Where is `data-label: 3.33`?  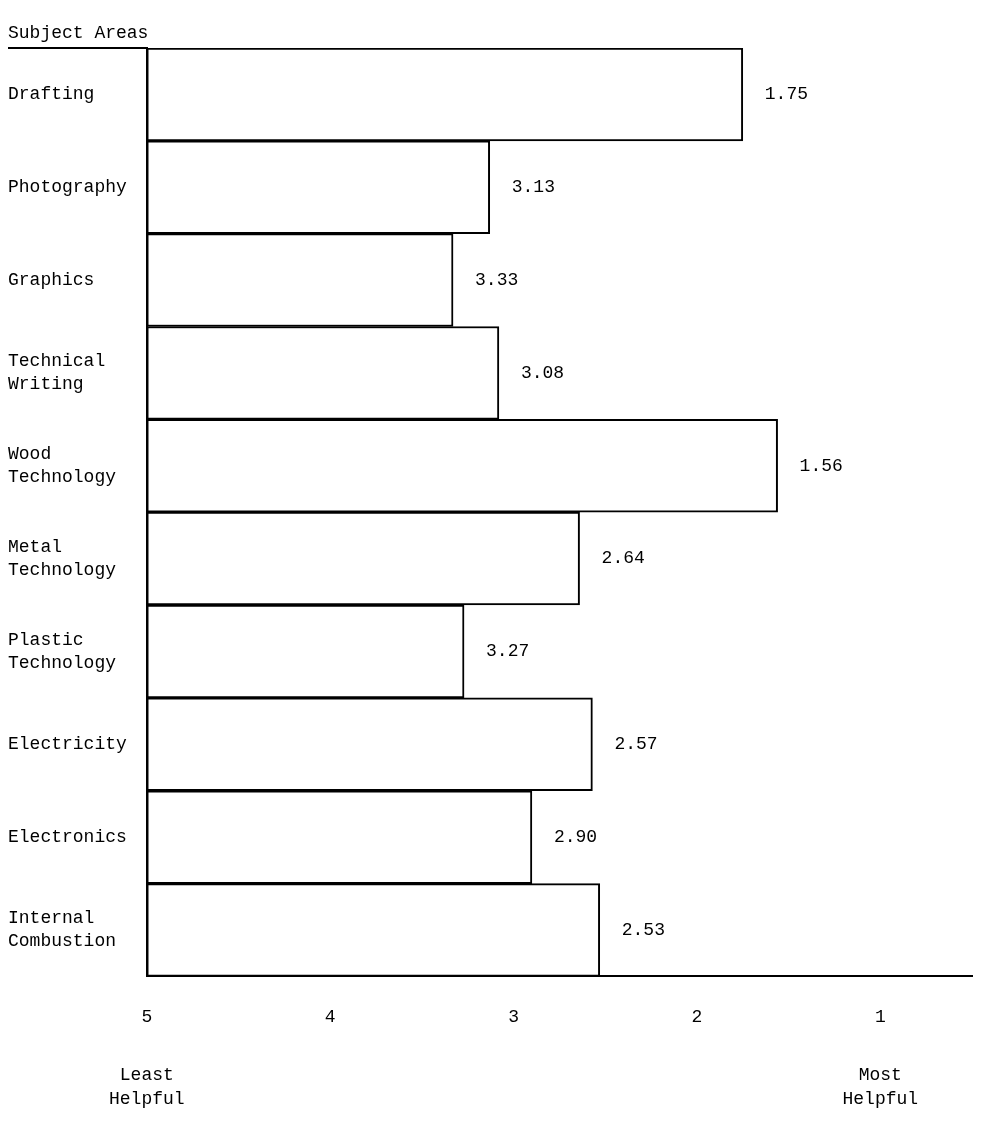
data-label: 3.33 is located at coordinates (497, 279).